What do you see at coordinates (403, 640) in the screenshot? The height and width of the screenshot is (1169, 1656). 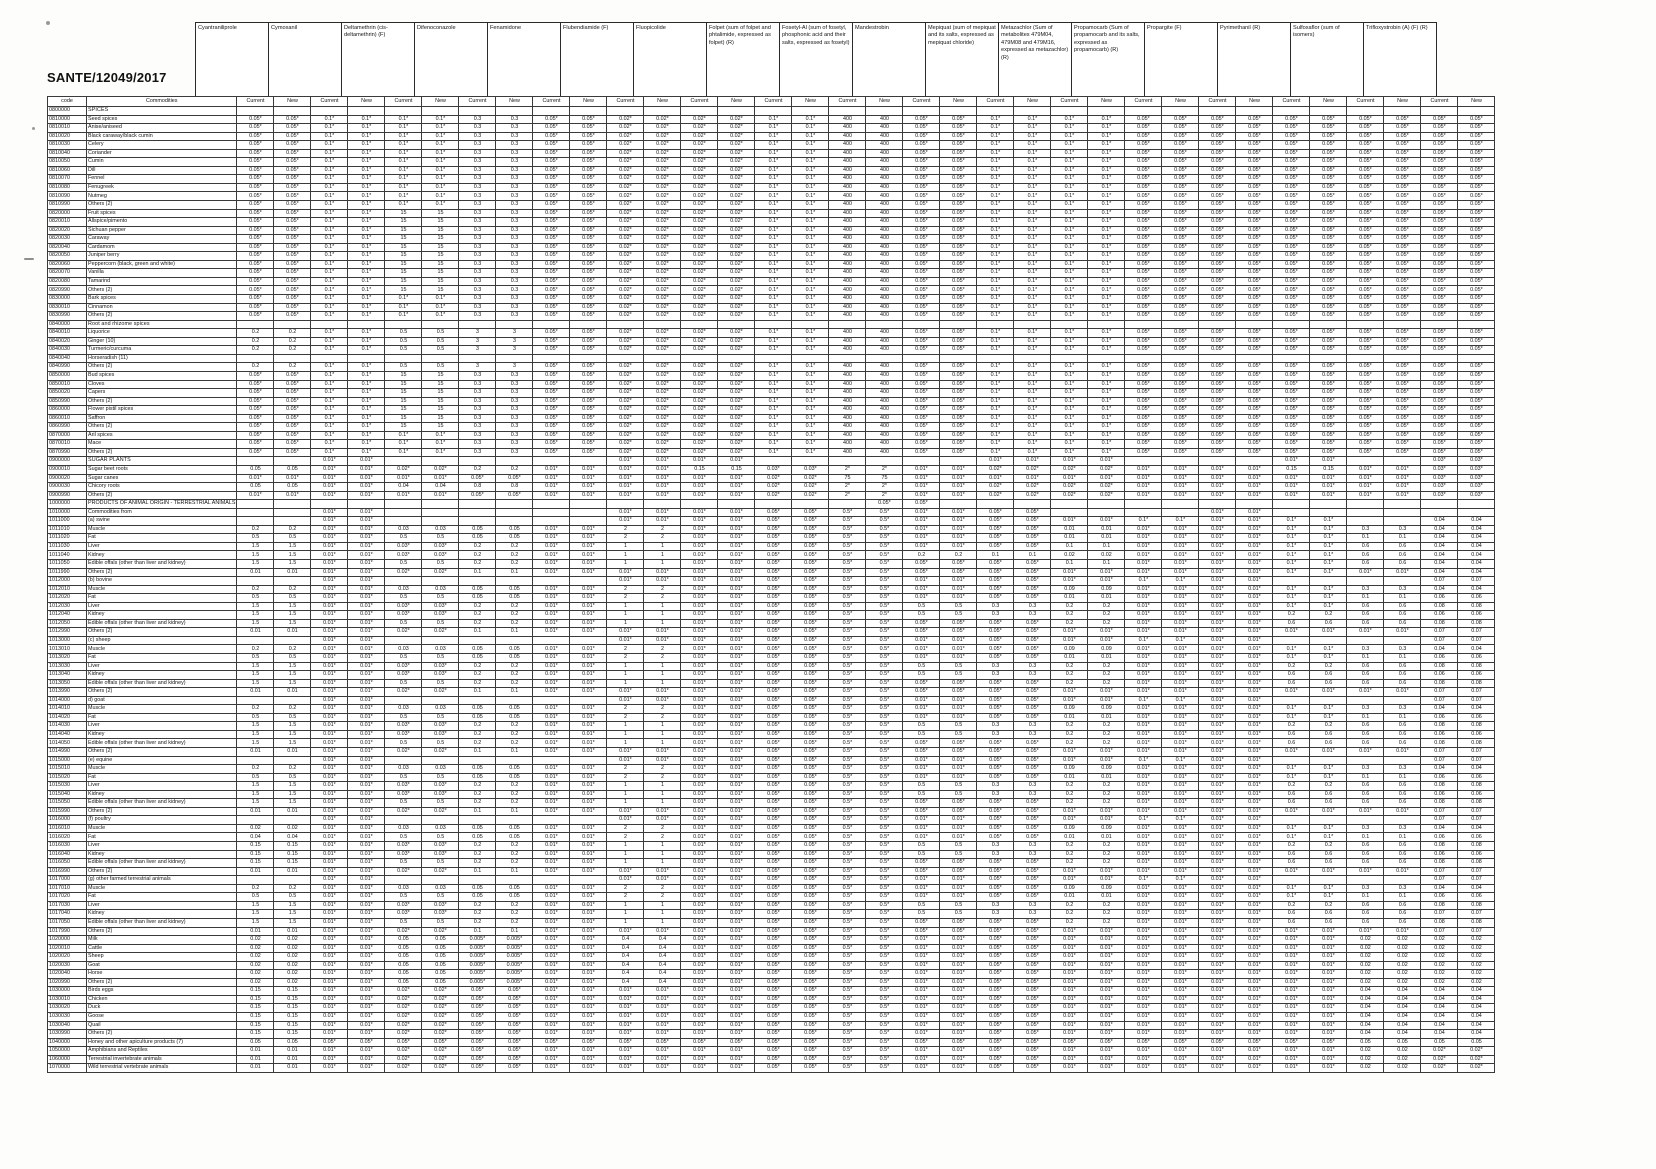 I see `value-current` at bounding box center [403, 640].